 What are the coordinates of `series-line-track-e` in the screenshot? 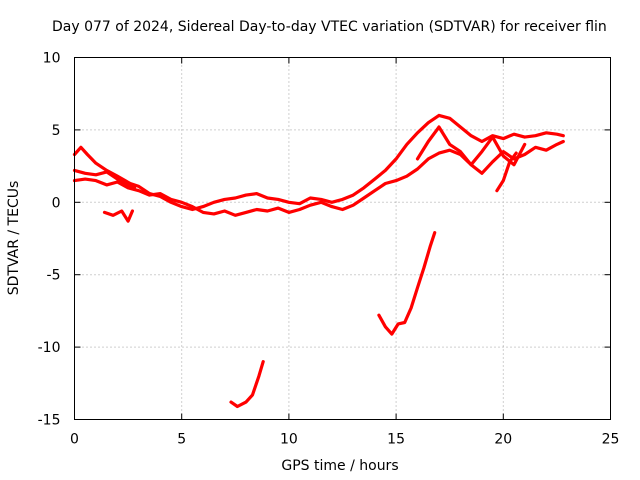 It's located at (118, 216).